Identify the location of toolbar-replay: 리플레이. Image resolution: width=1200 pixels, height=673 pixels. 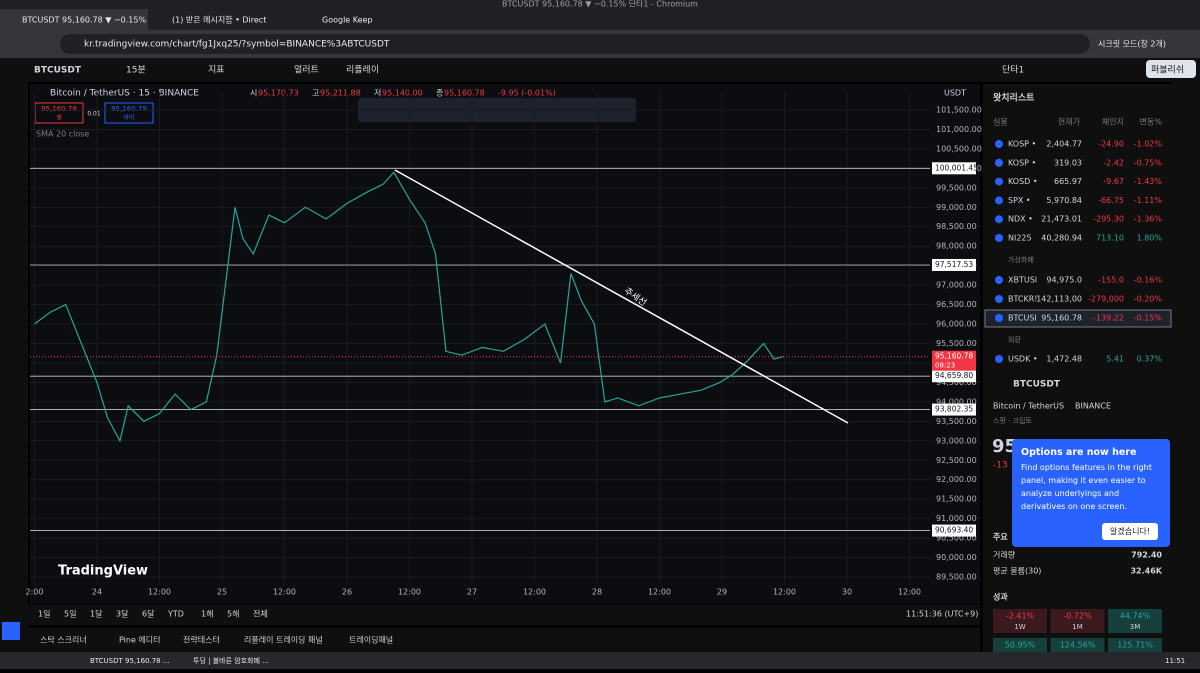
(362, 70).